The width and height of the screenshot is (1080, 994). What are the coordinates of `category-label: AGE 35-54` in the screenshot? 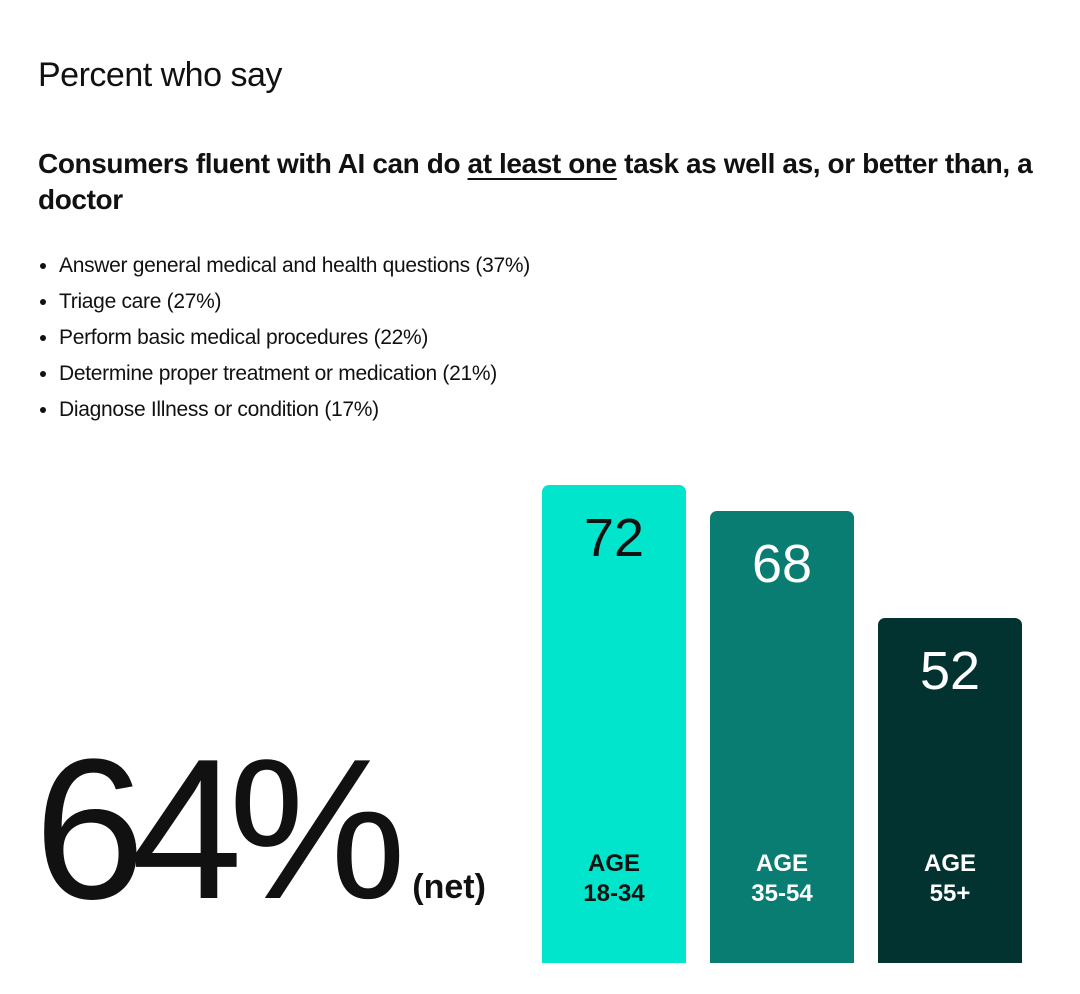 It's located at (782, 878).